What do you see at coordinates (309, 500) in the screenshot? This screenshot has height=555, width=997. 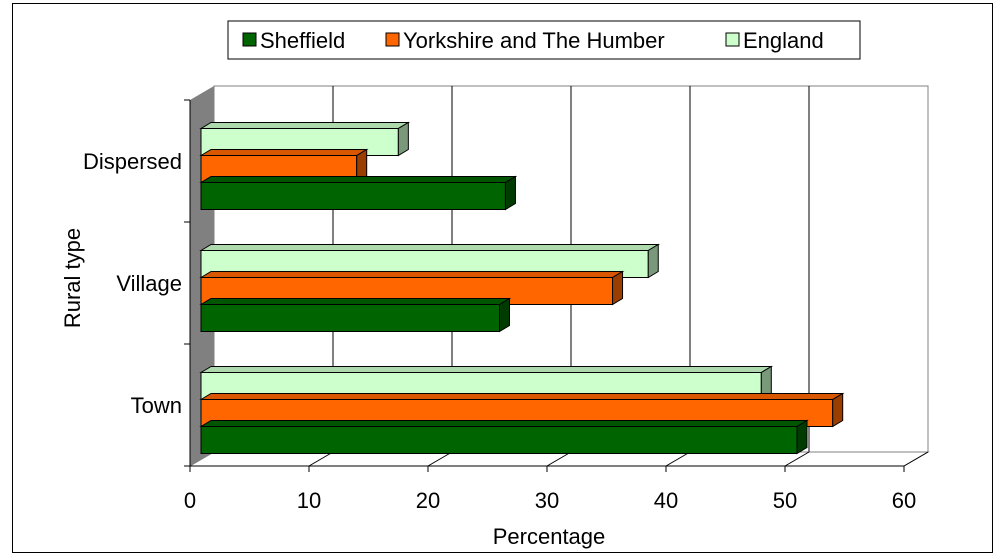 I see `x-tick-label: 10` at bounding box center [309, 500].